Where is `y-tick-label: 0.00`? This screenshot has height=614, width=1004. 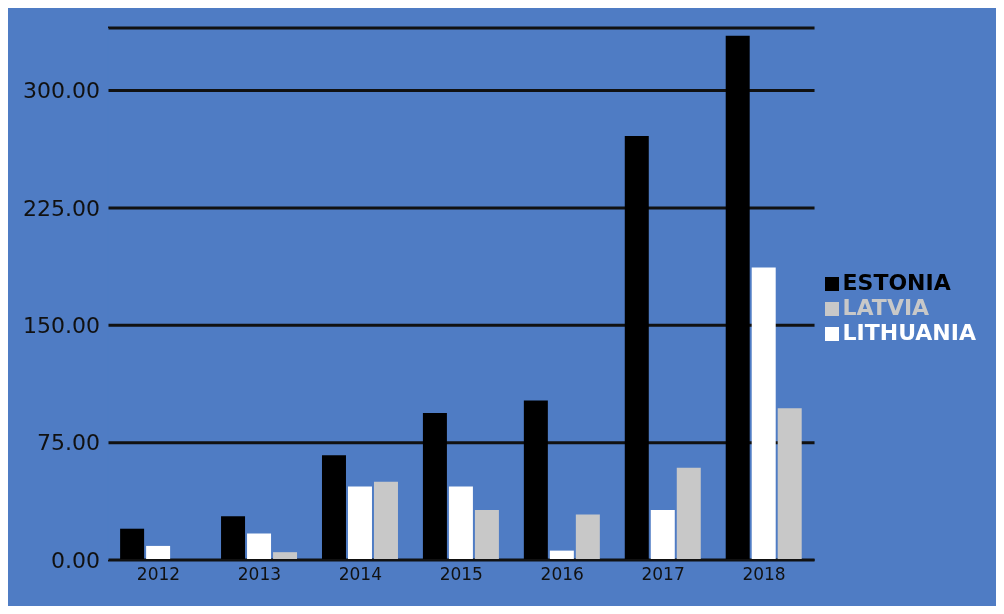 y-tick-label: 0.00 is located at coordinates (75, 560).